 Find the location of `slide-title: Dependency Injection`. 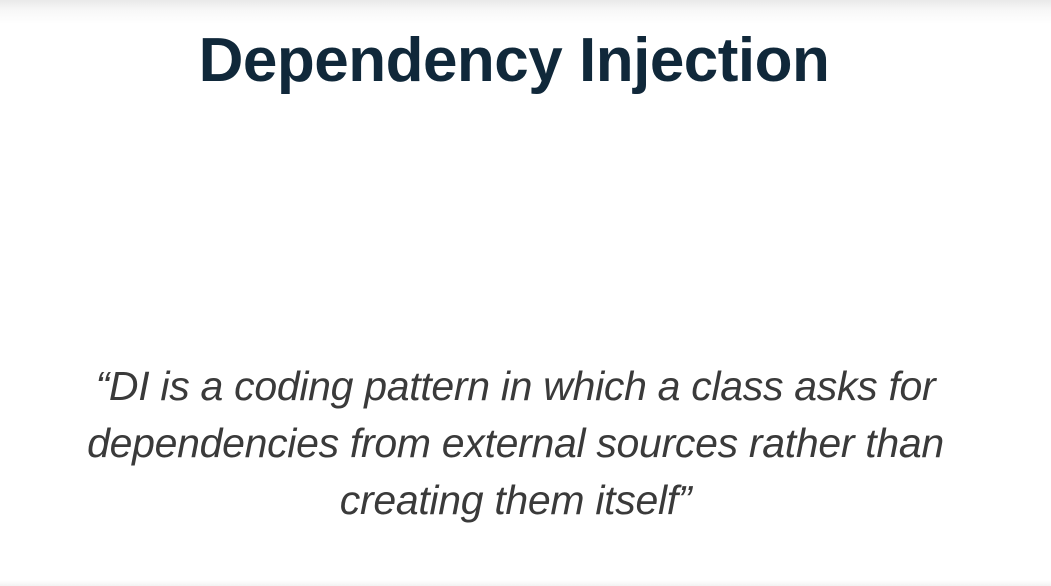

slide-title: Dependency Injection is located at coordinates (514, 60).